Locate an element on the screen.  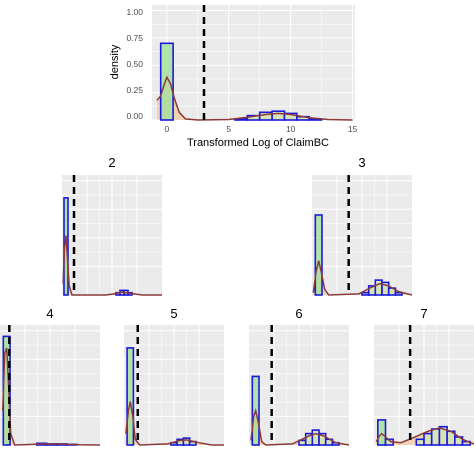
x-tick-label: 0 is located at coordinates (167, 129).